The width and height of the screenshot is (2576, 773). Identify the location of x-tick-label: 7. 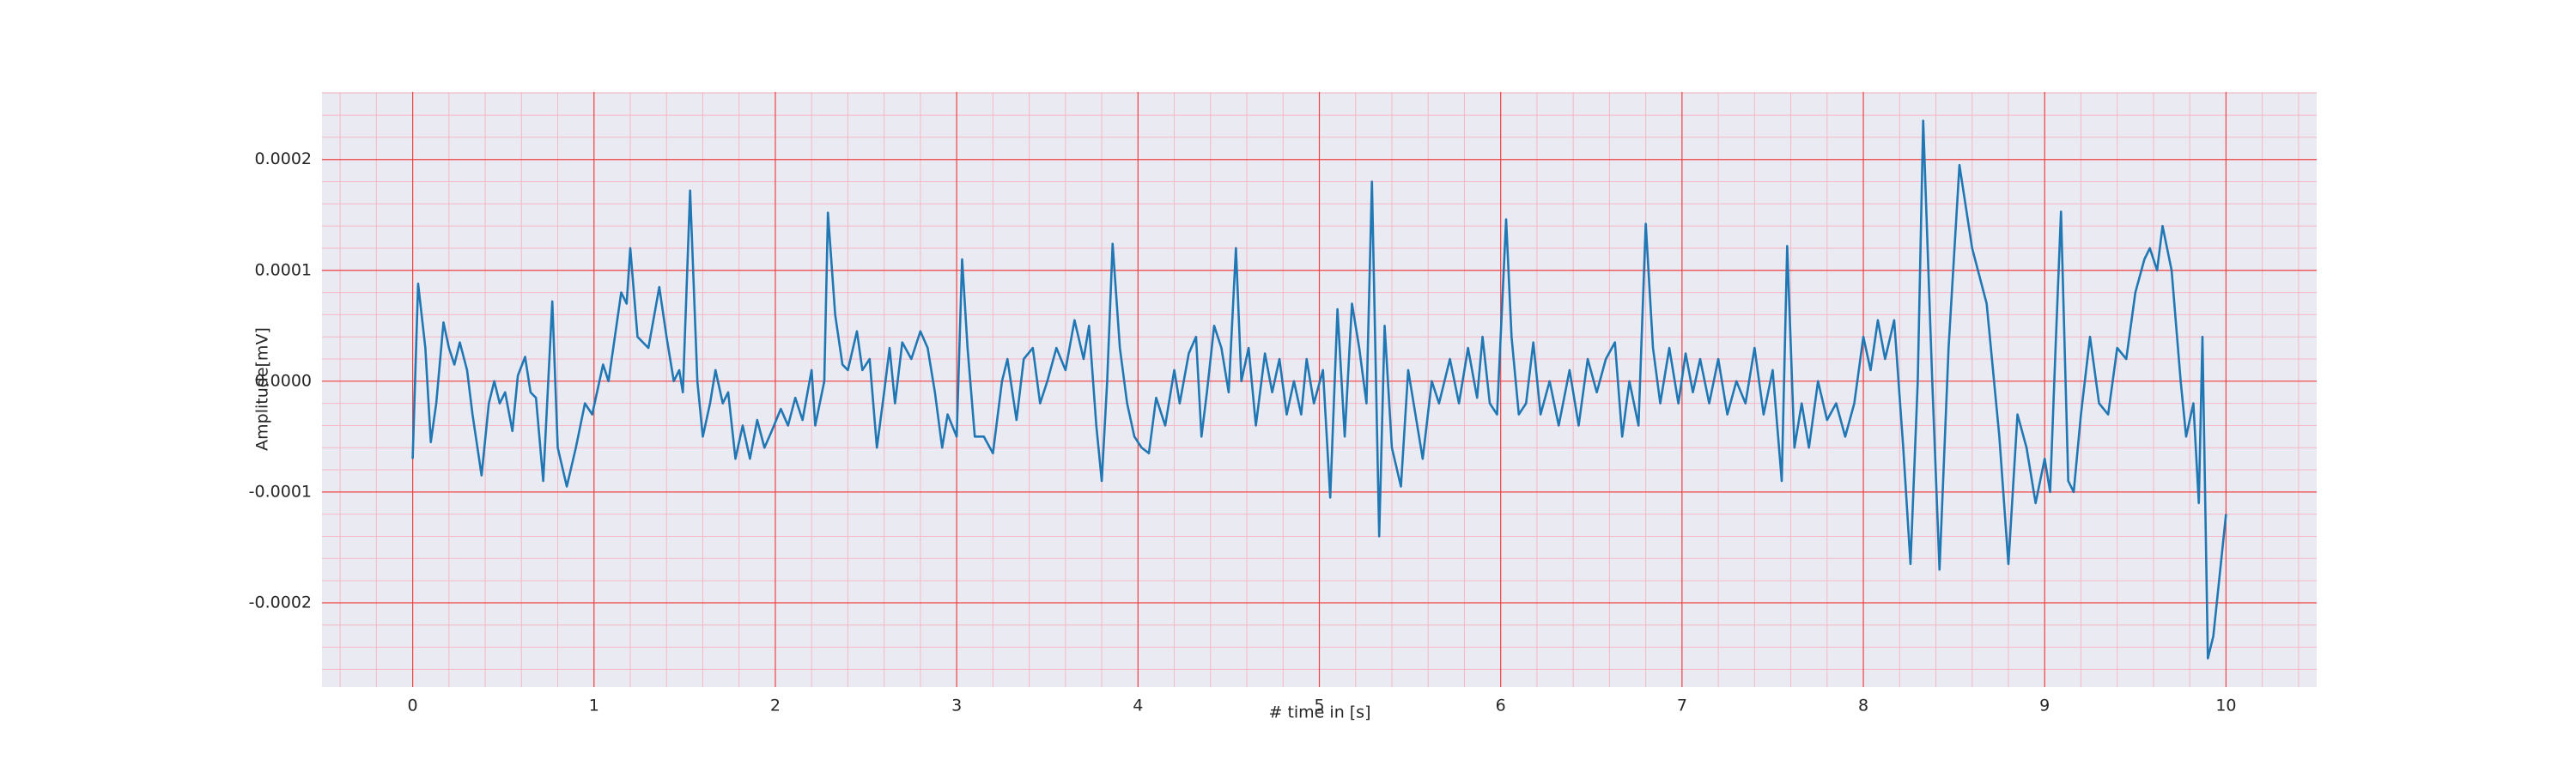
(1682, 706).